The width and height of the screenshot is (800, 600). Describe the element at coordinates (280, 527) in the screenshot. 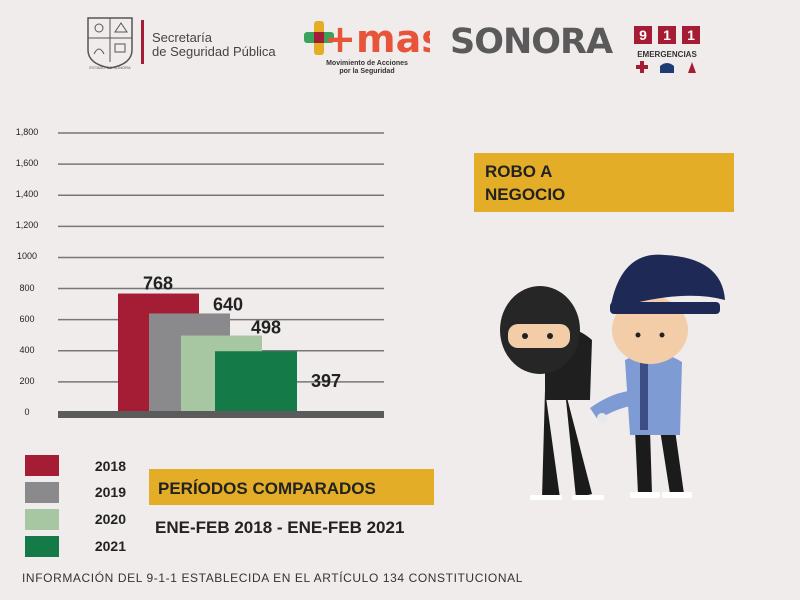

I see `period-range: ENE-FEB 2018 - ENE-FEB 2021` at that location.